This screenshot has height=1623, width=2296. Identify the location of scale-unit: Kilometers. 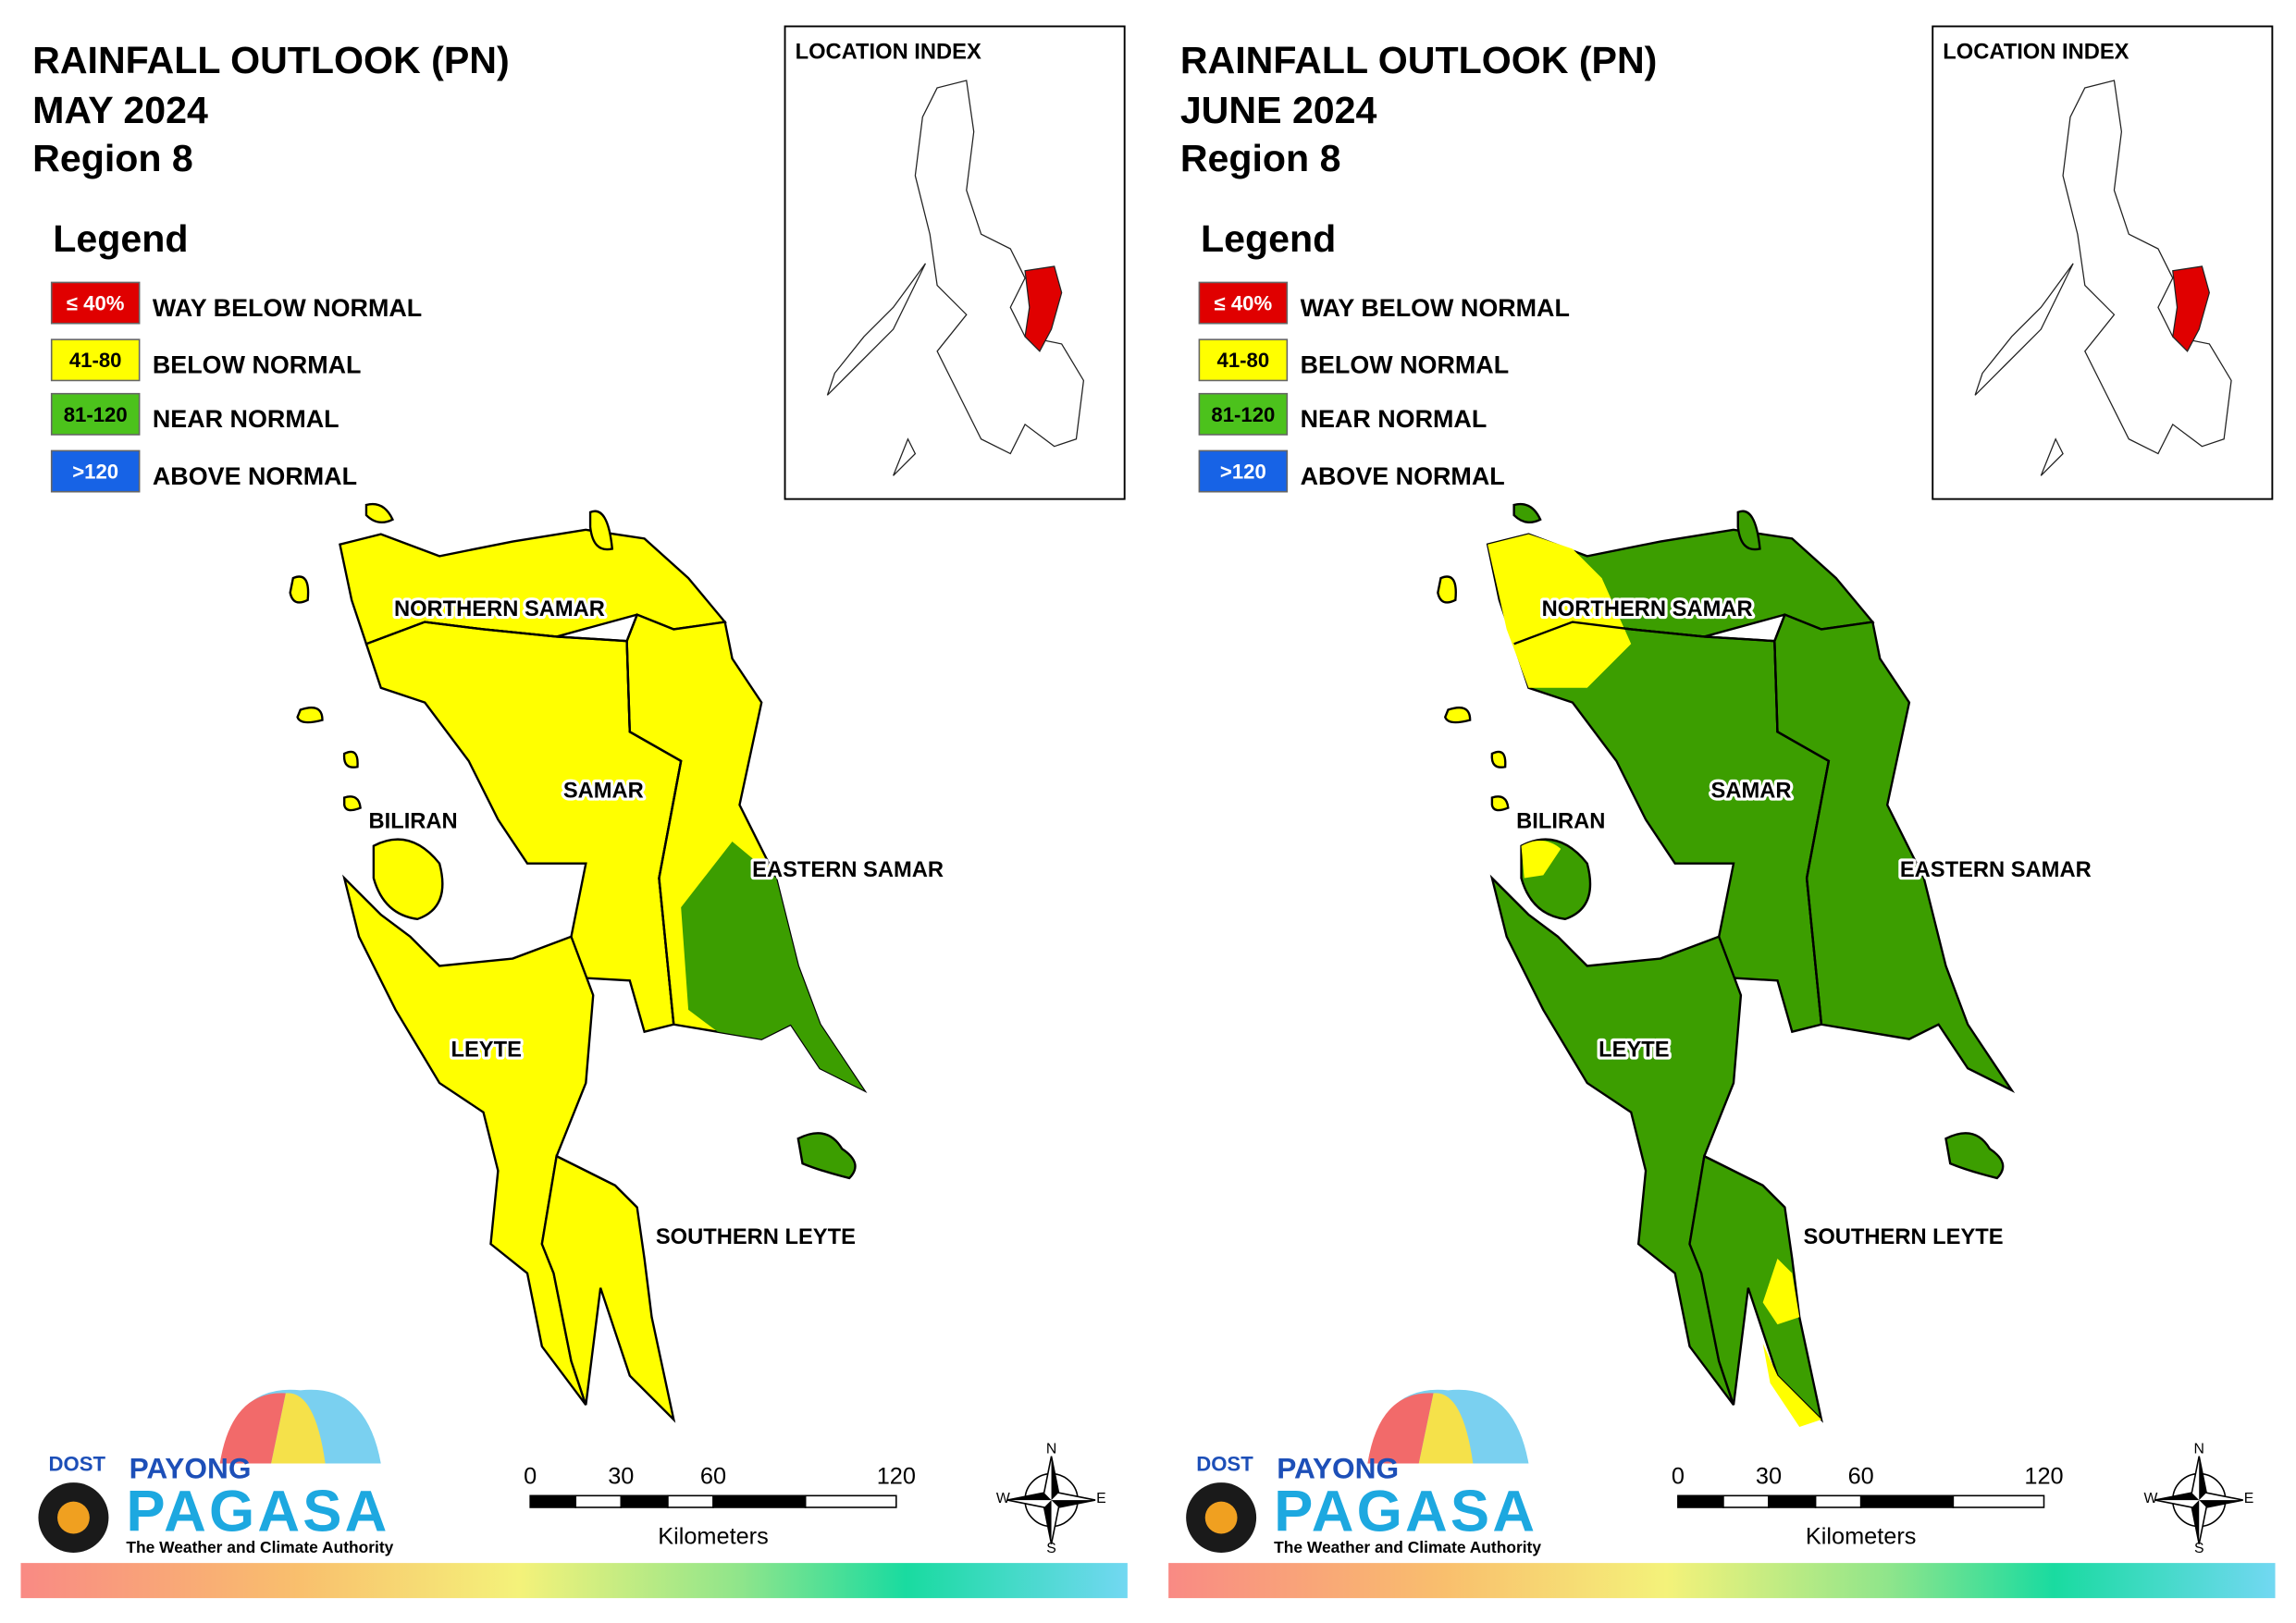
(1861, 1537).